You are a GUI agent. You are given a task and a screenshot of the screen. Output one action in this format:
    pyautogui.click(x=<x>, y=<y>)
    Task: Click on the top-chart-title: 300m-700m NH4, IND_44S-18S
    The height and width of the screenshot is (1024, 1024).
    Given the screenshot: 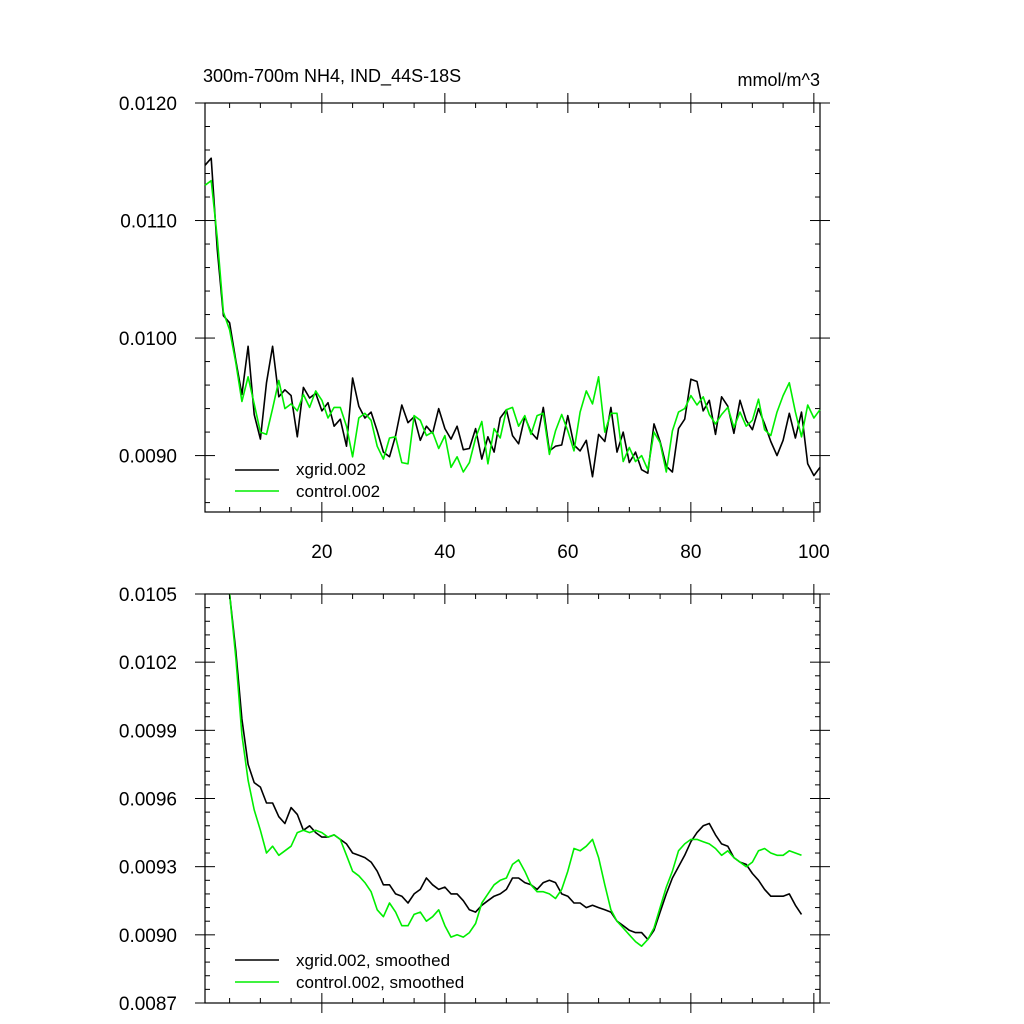 What is the action you would take?
    pyautogui.click(x=332, y=76)
    